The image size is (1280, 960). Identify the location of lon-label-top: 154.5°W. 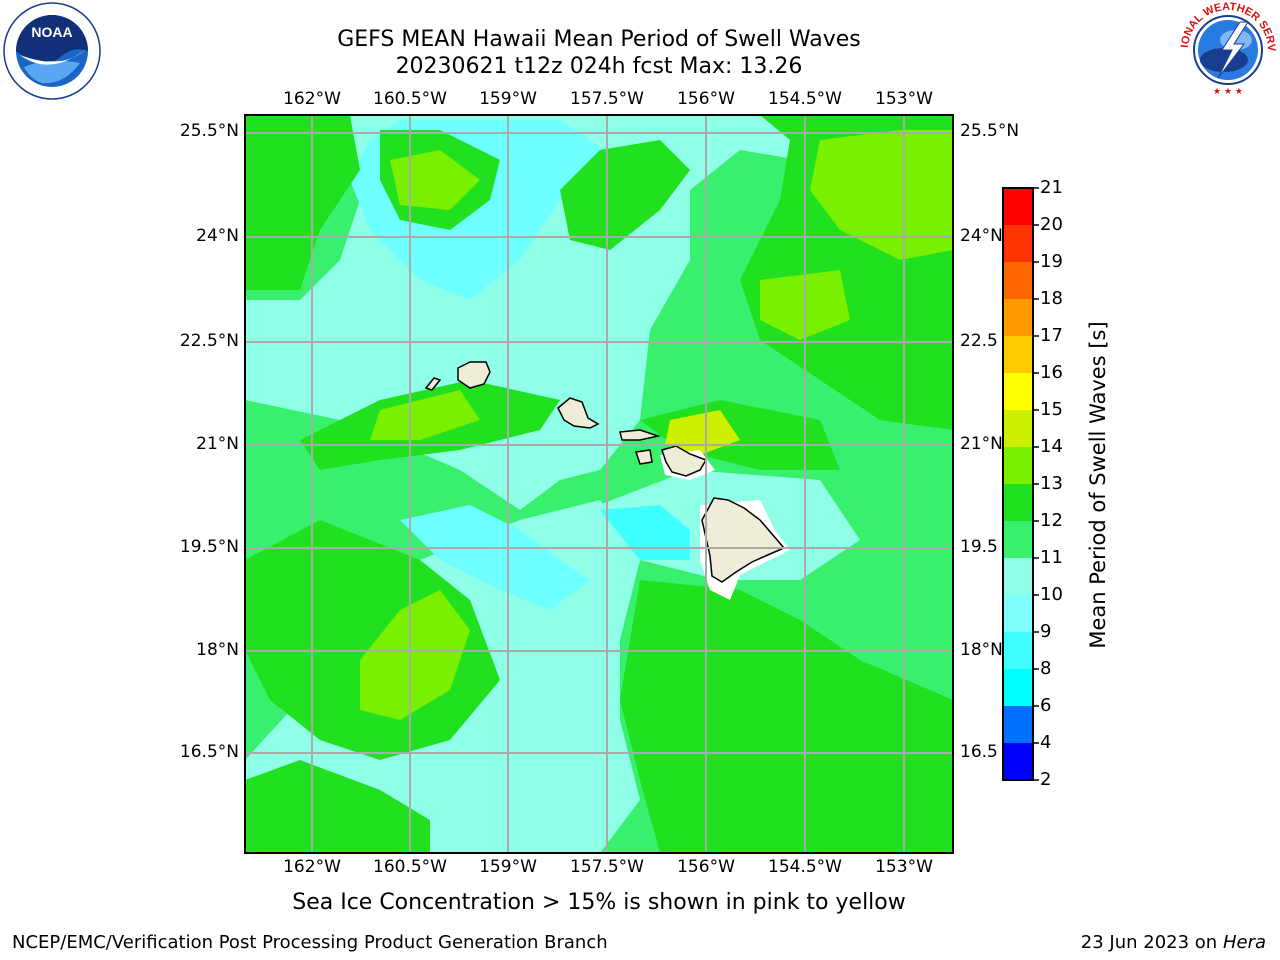
(805, 99).